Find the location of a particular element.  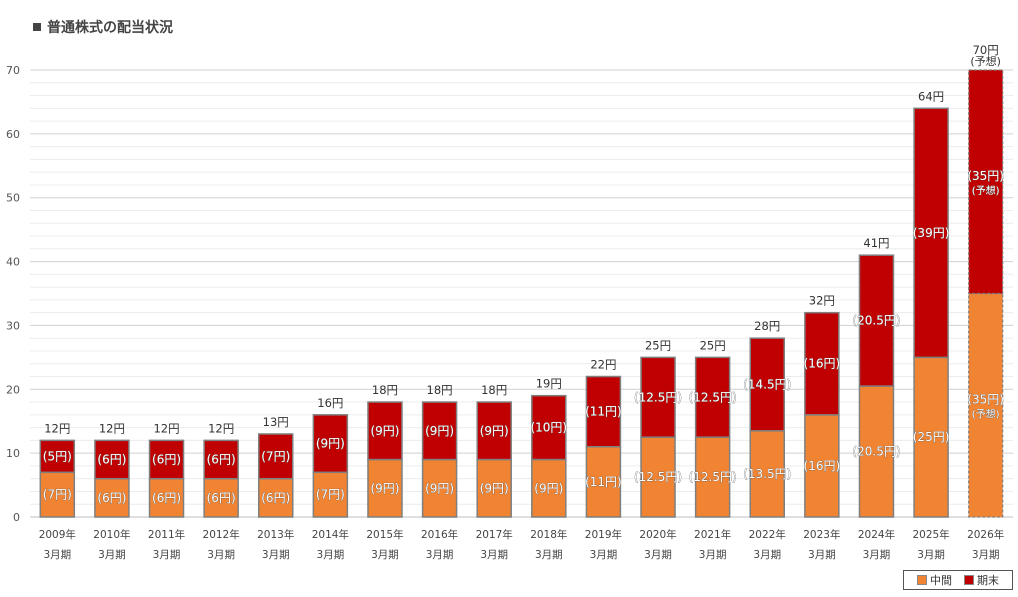

x-tick-label-year: 2016年 is located at coordinates (439, 534).